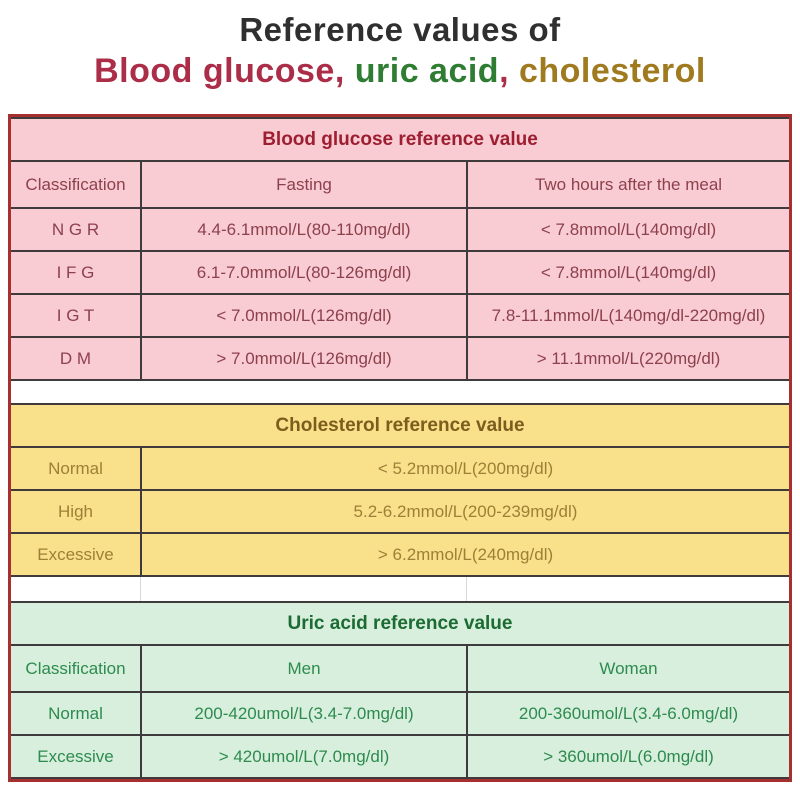 The height and width of the screenshot is (800, 800). What do you see at coordinates (76, 315) in the screenshot?
I see `table-cell: I G T` at bounding box center [76, 315].